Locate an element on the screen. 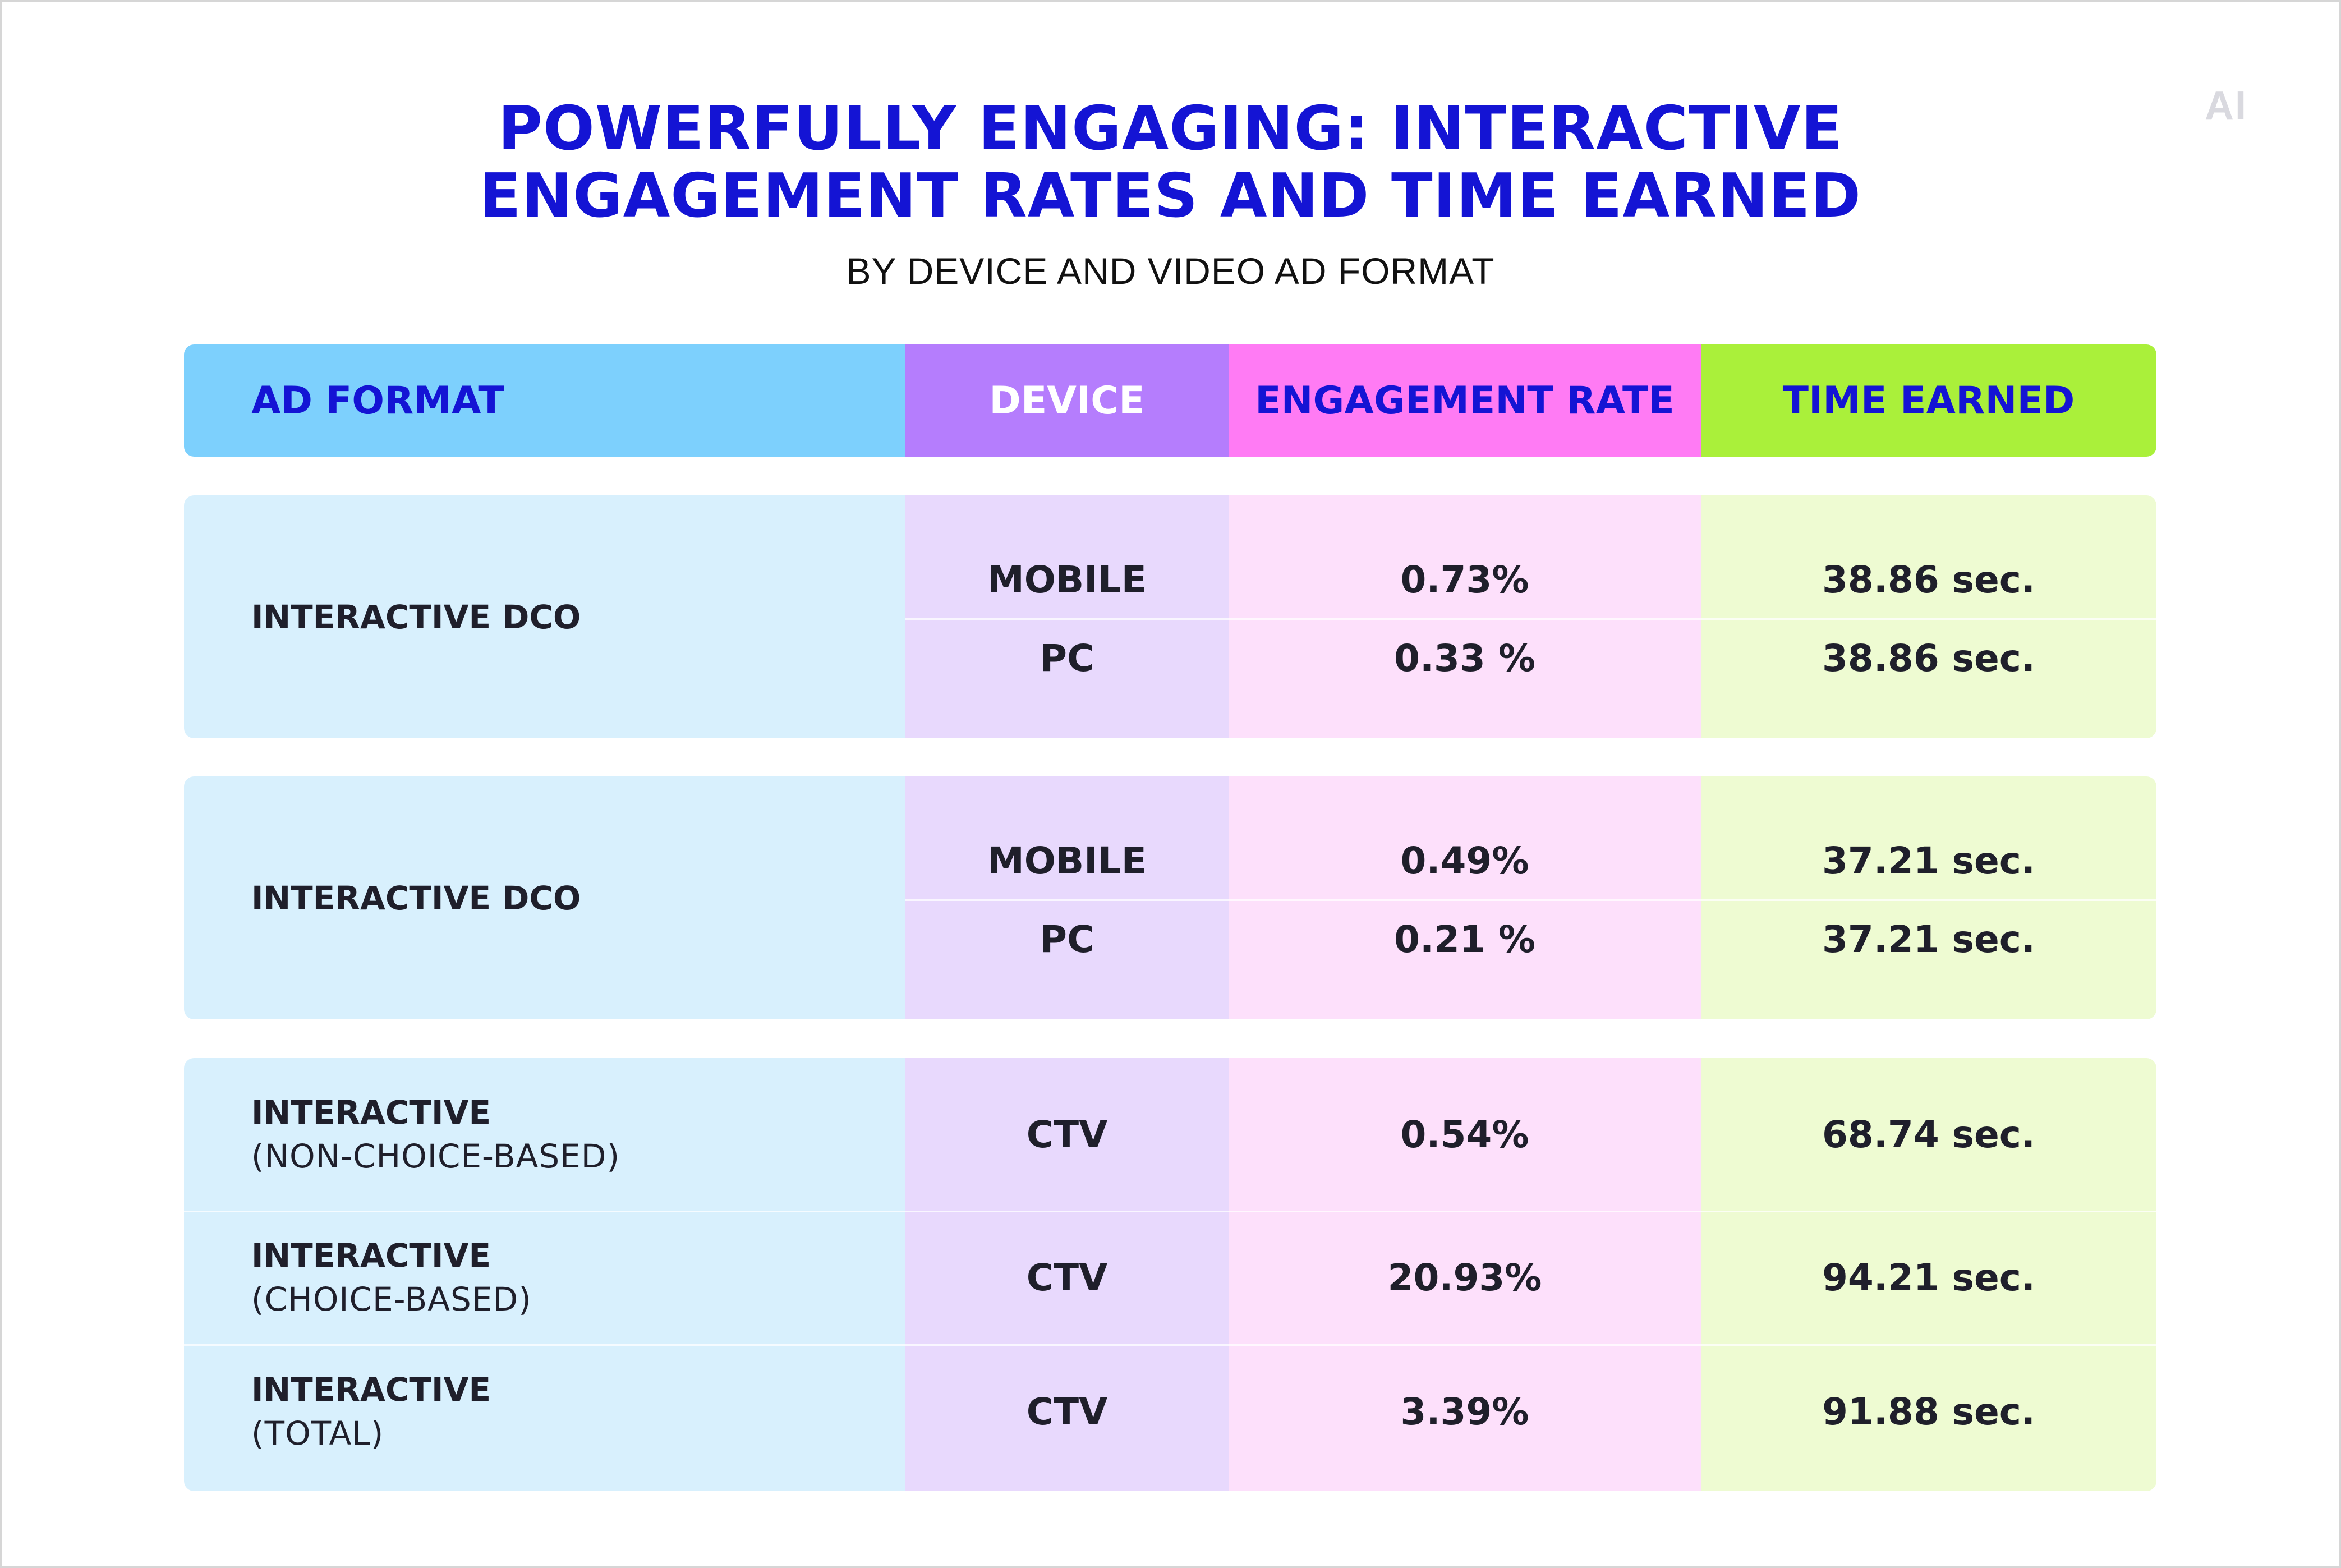 This screenshot has width=2341, height=1568. time-earned-cell: 68.74 sec. is located at coordinates (1928, 1134).